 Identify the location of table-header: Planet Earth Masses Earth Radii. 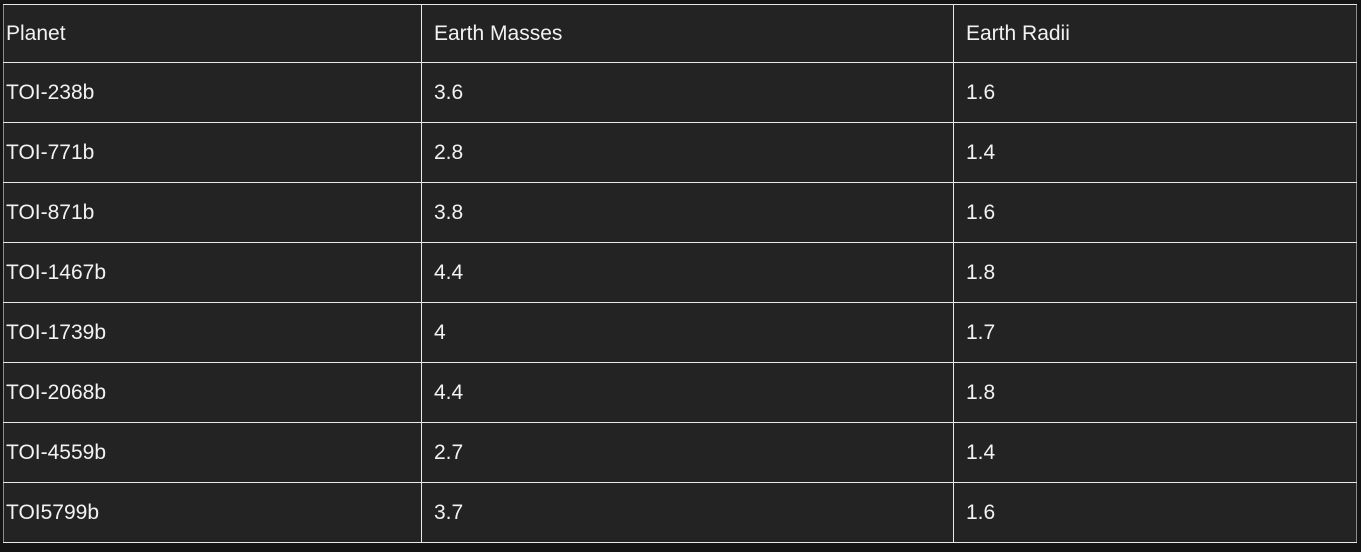
(680, 33).